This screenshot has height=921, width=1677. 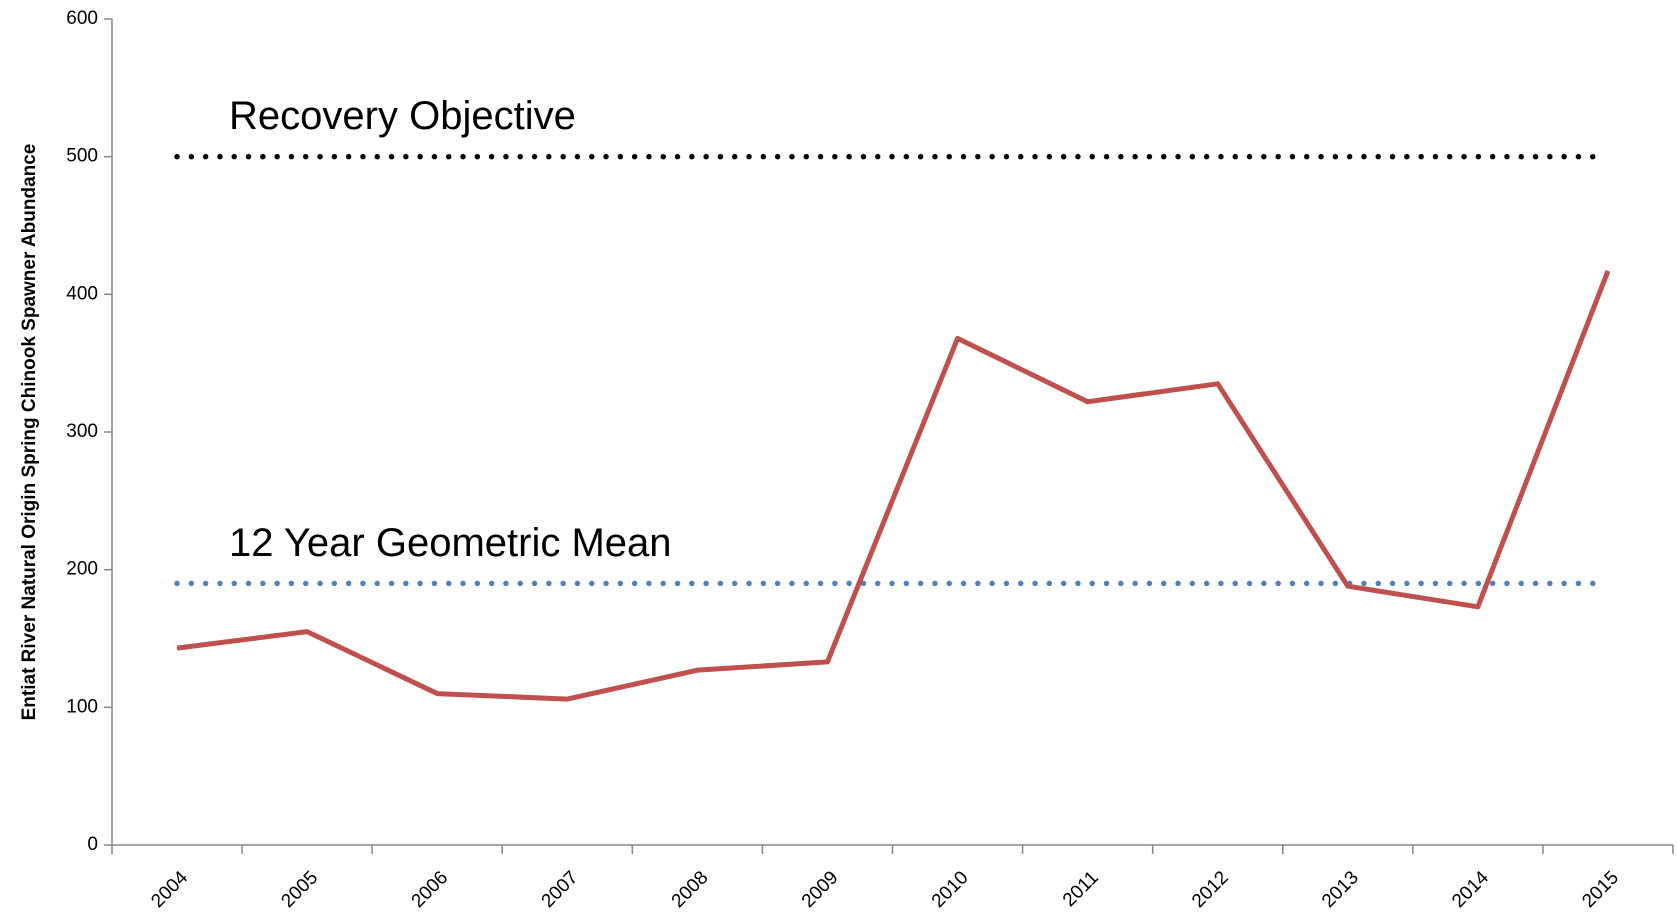 I want to click on y-tick-label: 100, so click(x=82, y=706).